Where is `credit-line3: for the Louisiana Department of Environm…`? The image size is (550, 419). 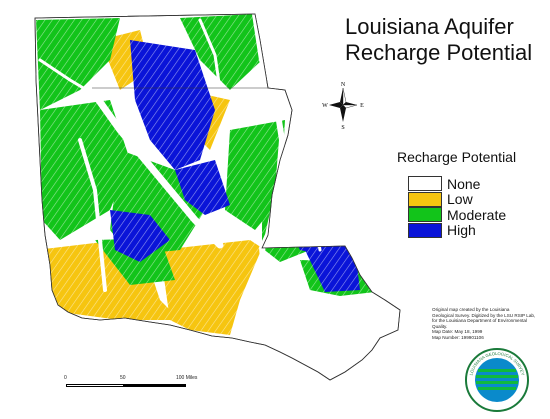
credit-line3: for the Louisiana Department of Environm… is located at coordinates (479, 321).